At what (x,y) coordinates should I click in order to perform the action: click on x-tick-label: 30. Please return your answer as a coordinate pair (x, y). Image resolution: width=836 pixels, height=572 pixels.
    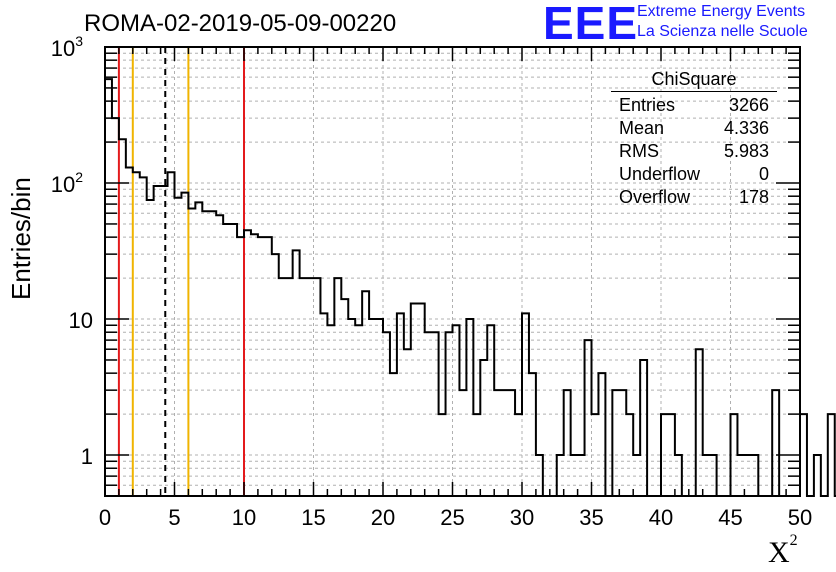
    Looking at the image, I should click on (522, 517).